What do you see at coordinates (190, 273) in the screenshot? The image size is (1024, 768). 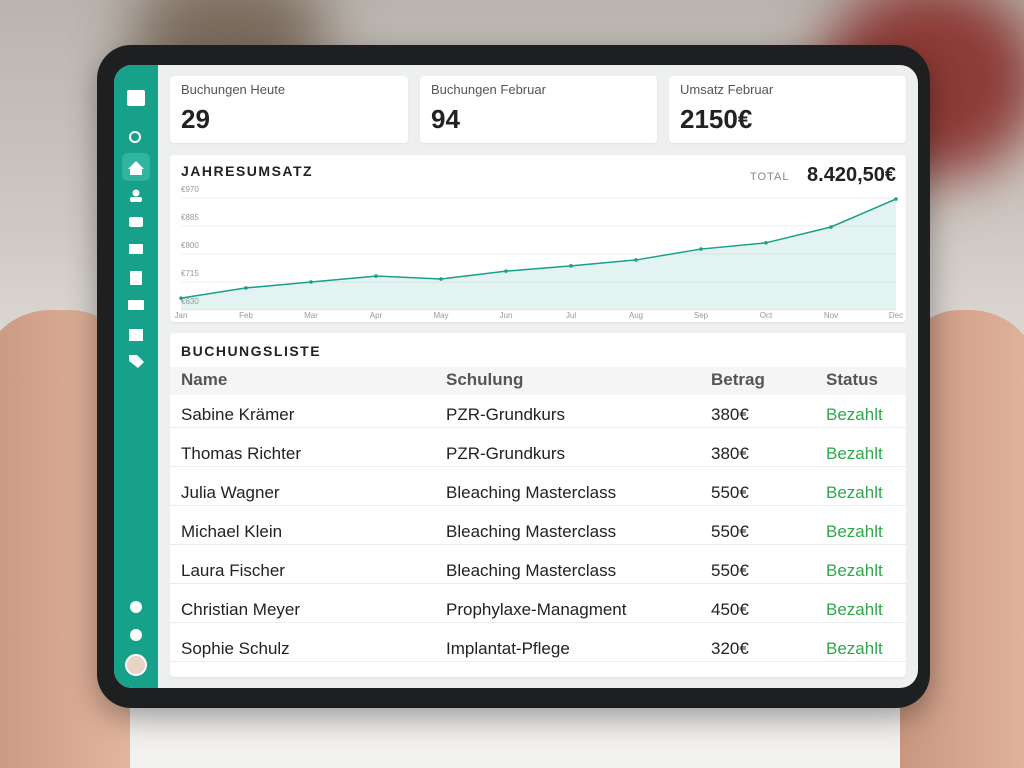 I see `y-tick-label: €715` at bounding box center [190, 273].